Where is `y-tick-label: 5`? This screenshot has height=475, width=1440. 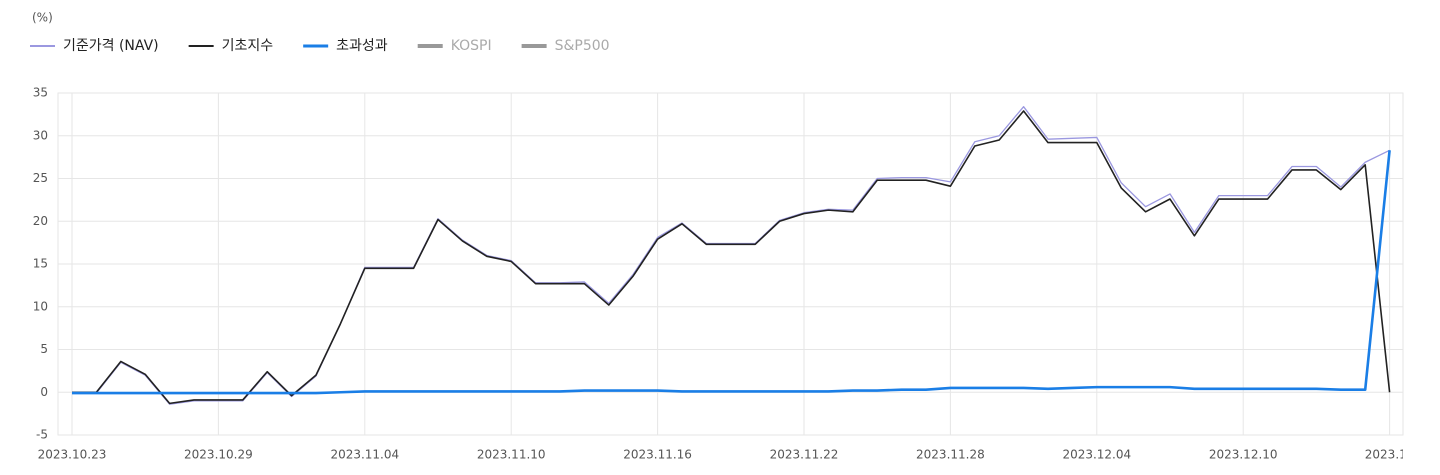 y-tick-label: 5 is located at coordinates (44, 349).